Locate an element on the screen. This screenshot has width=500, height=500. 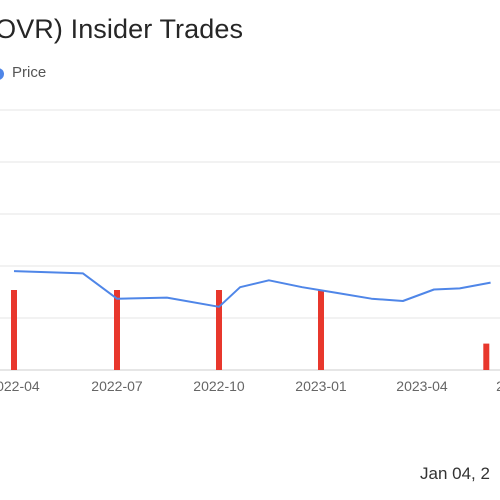
legend-label-price: Price is located at coordinates (29, 72).